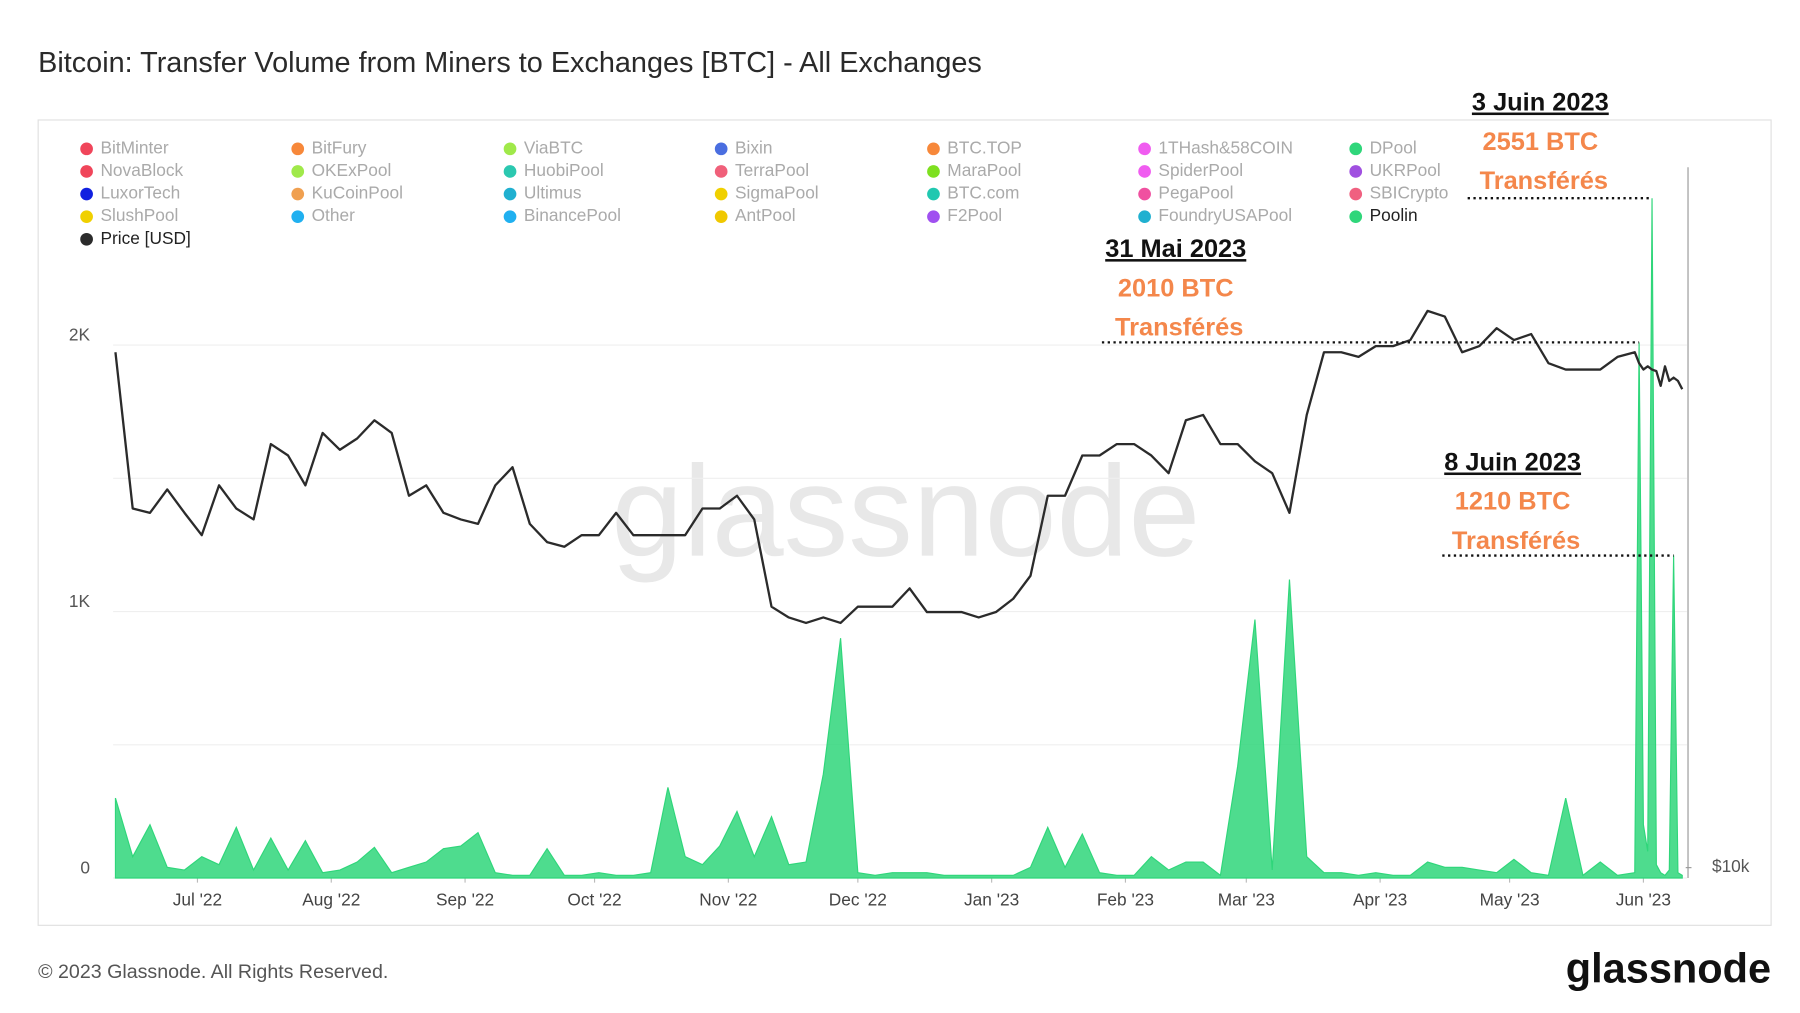 This screenshot has height=1013, width=1800. I want to click on x-tick-label: Dec '22, so click(858, 900).